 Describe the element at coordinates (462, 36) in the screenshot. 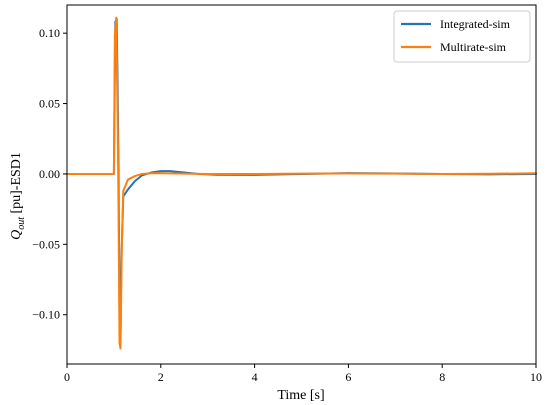

I see `legend: Integrated-sim Multirate-sim` at that location.